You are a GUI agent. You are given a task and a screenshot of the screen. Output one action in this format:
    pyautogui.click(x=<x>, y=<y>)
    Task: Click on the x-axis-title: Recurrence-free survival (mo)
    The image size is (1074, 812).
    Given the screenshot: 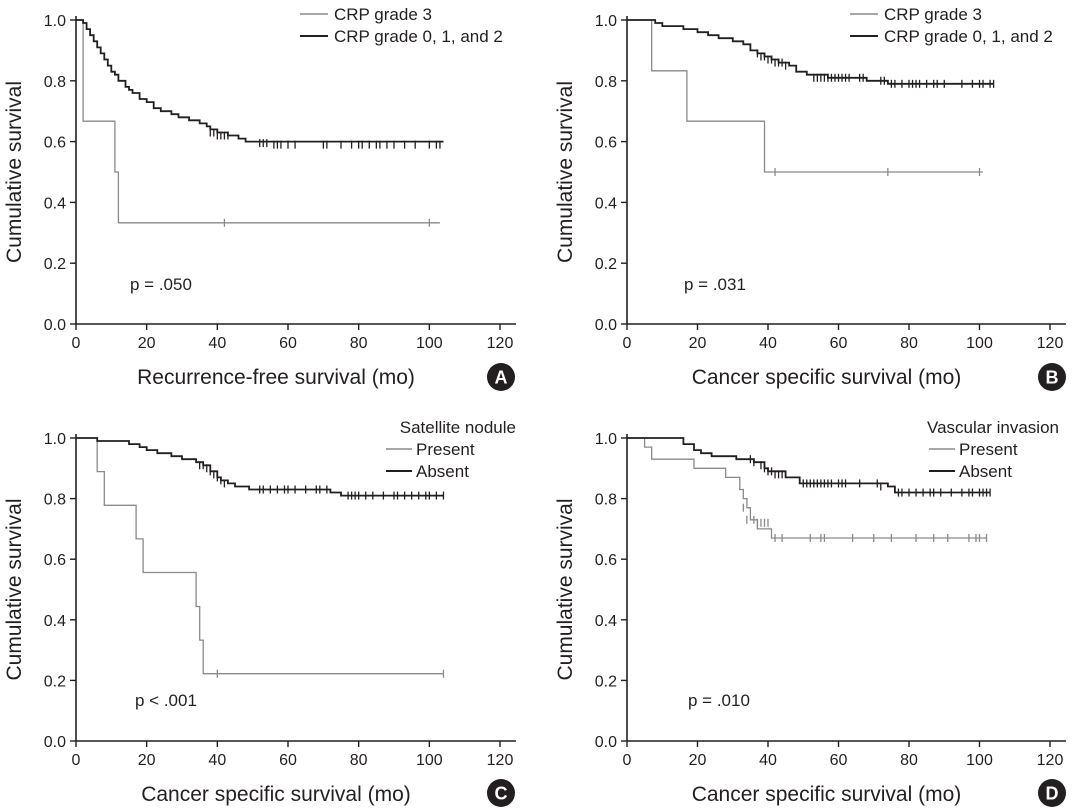 What is the action you would take?
    pyautogui.click(x=276, y=377)
    